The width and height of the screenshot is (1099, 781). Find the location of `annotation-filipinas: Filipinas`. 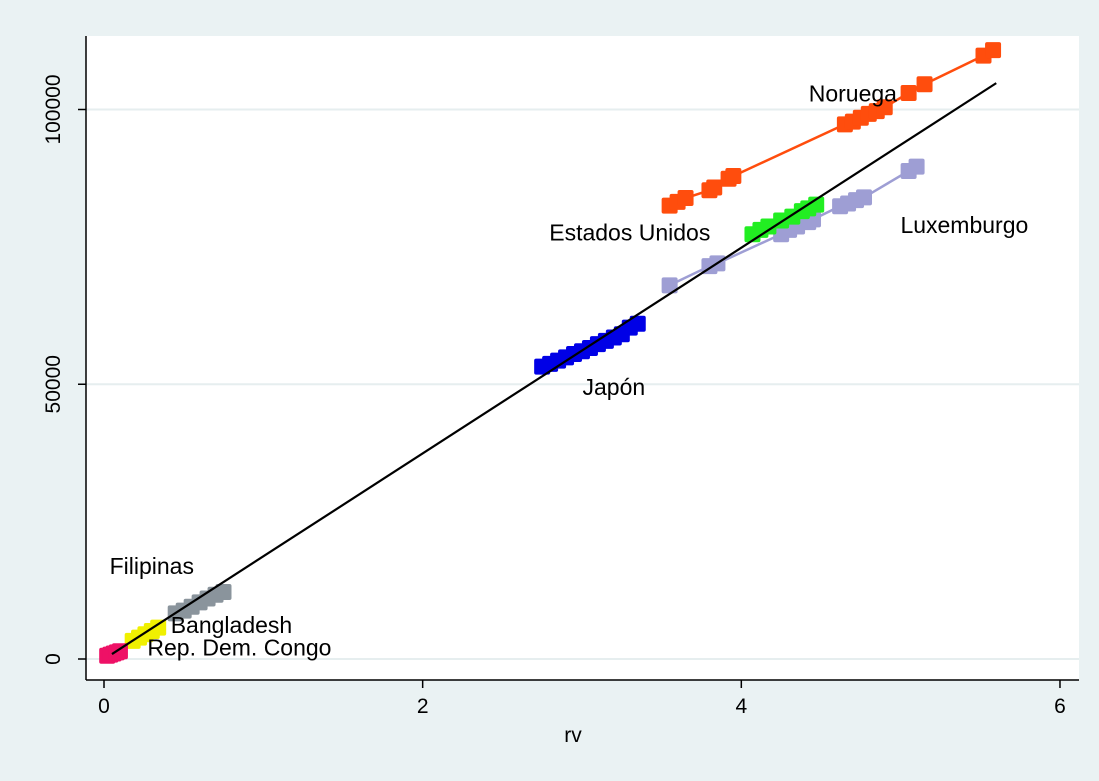

annotation-filipinas: Filipinas is located at coordinates (152, 566).